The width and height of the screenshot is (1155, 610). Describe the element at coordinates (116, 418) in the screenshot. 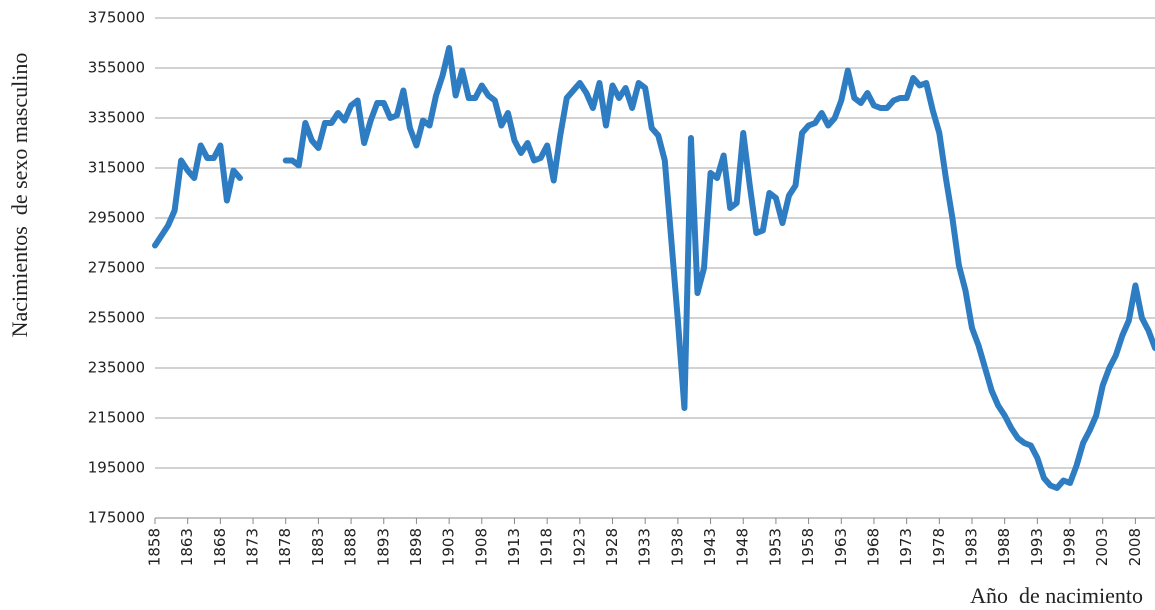

I see `y-tick-label: 215000` at that location.